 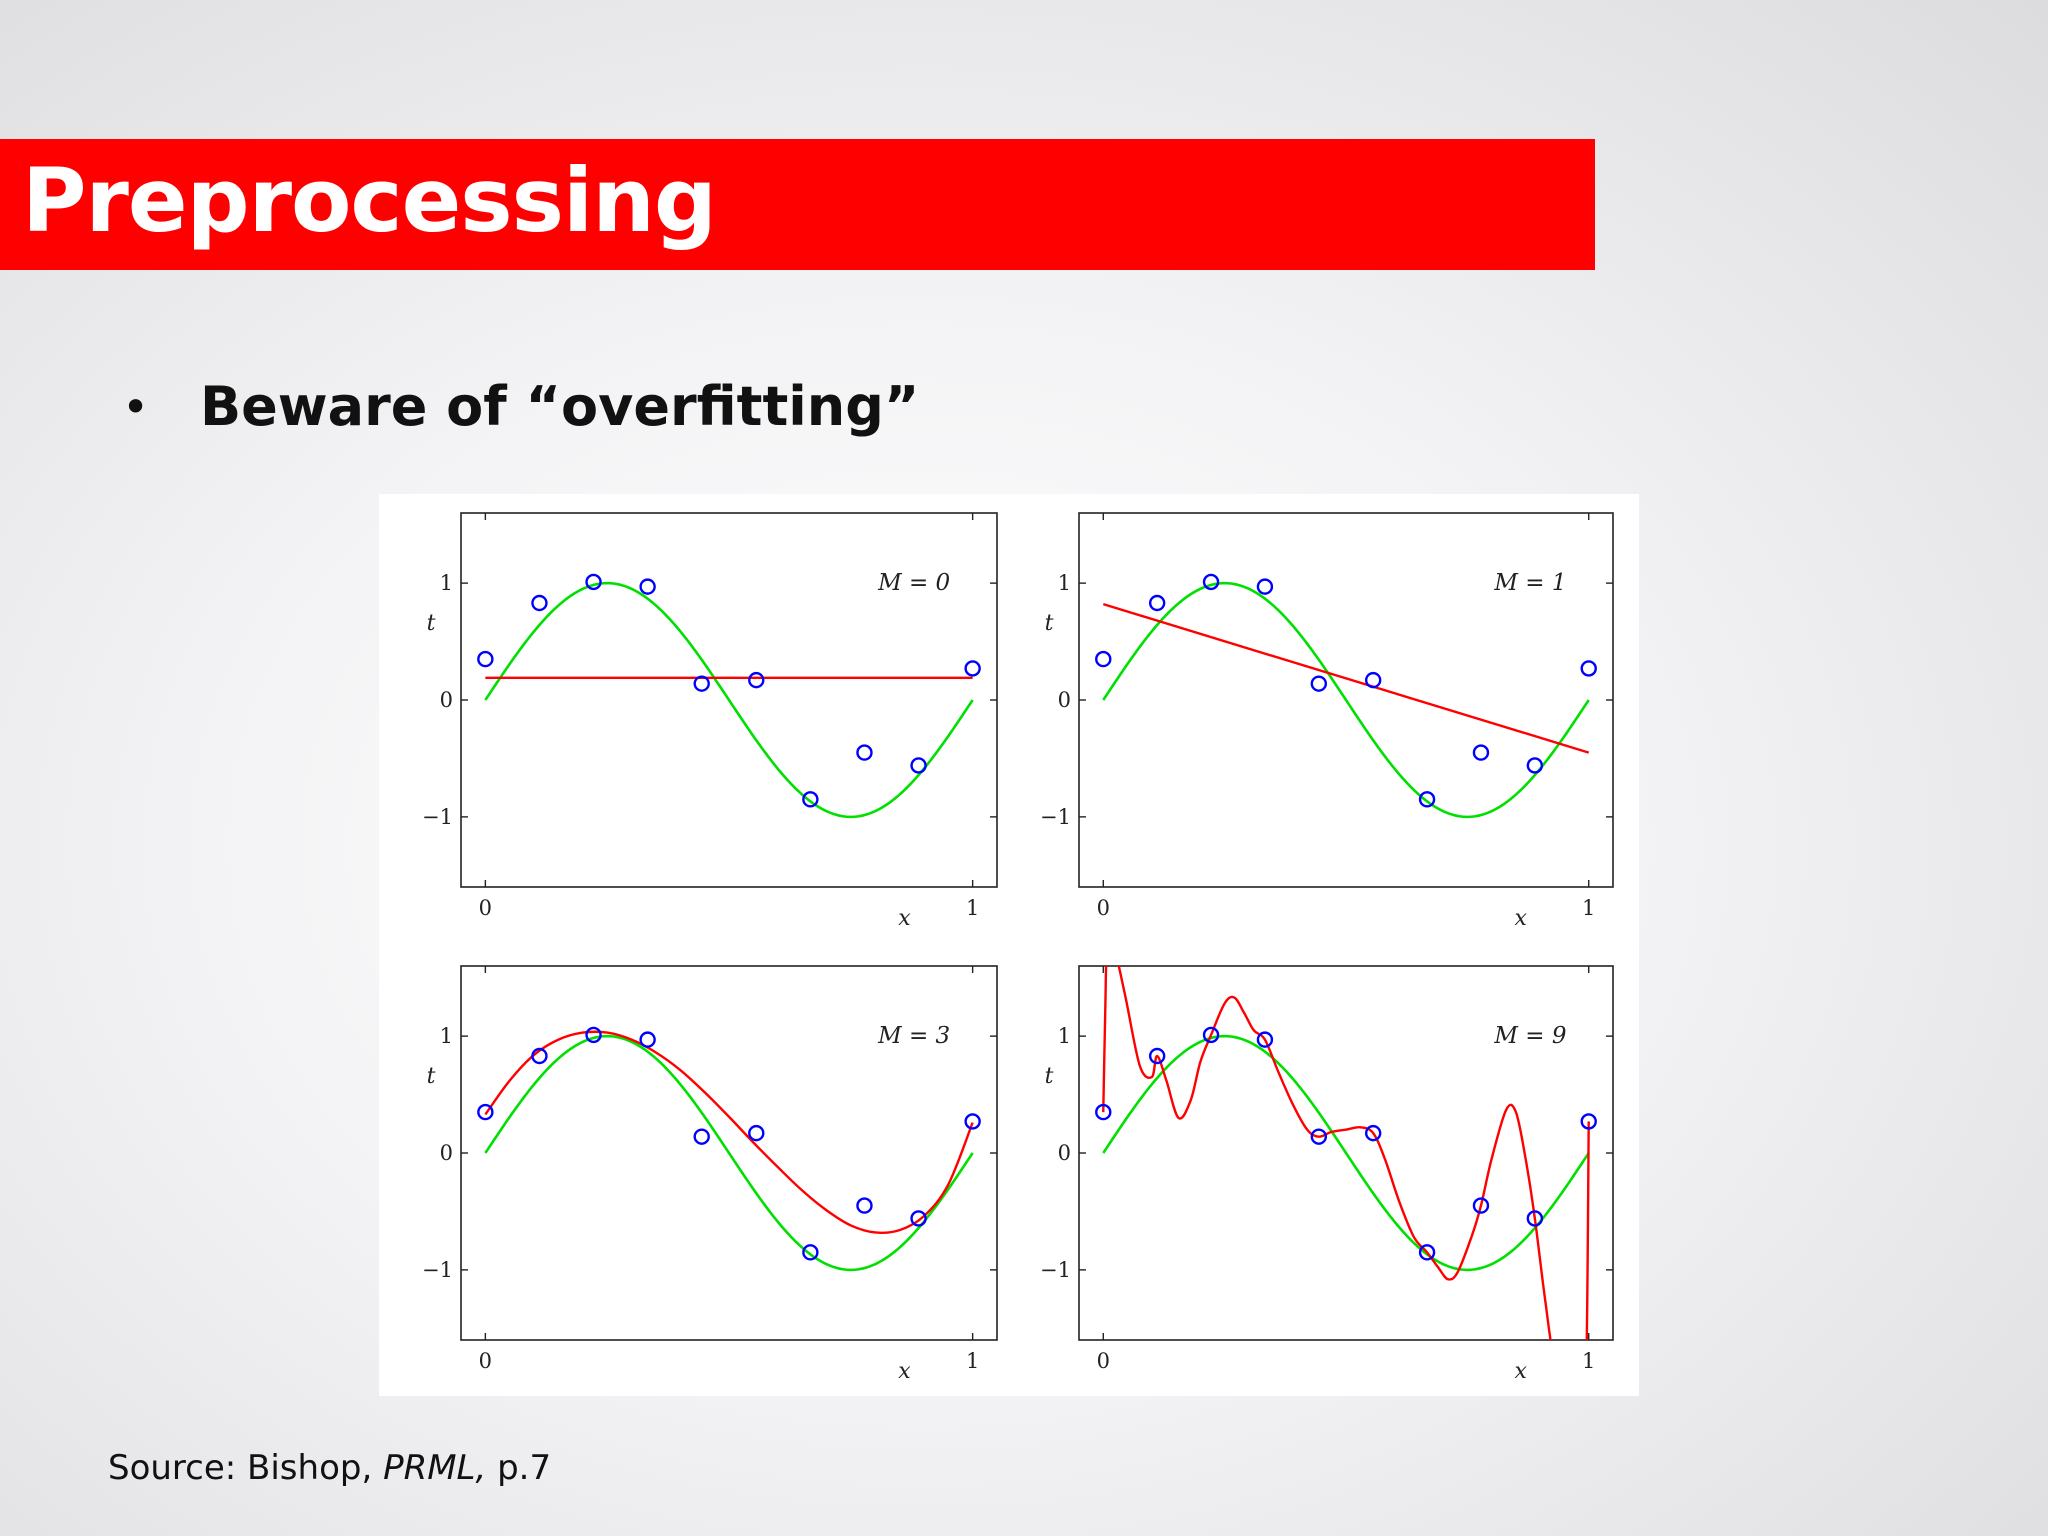 I want to click on slide-title: Preprocessing, so click(x=369, y=200).